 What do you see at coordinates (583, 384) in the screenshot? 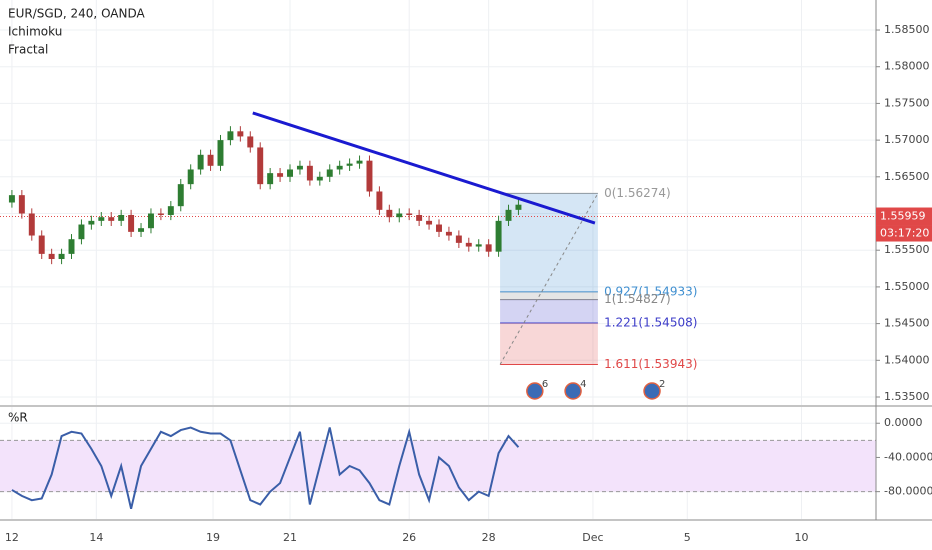
I see `event-count: 4` at bounding box center [583, 384].